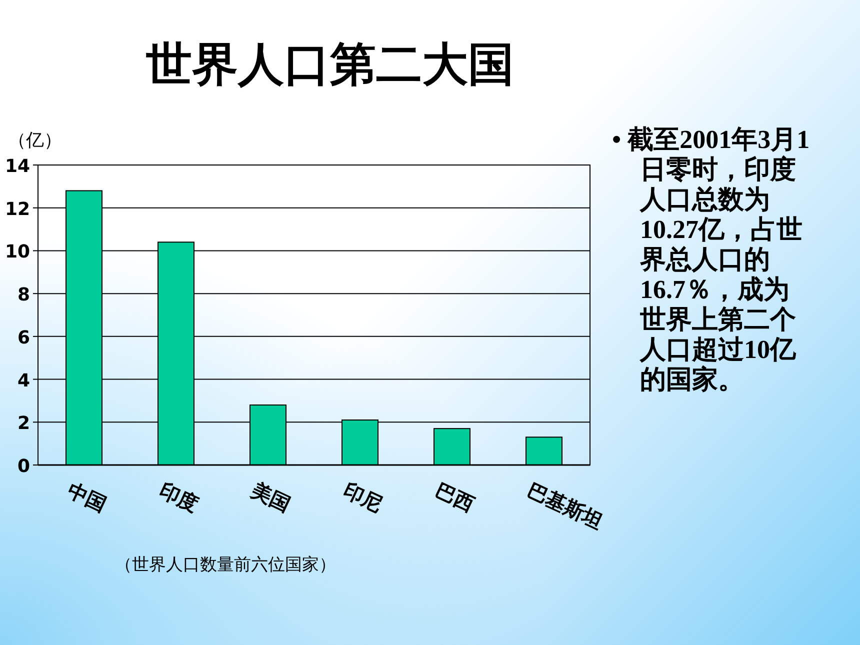  What do you see at coordinates (23, 466) in the screenshot?
I see `y-tick-label: 0` at bounding box center [23, 466].